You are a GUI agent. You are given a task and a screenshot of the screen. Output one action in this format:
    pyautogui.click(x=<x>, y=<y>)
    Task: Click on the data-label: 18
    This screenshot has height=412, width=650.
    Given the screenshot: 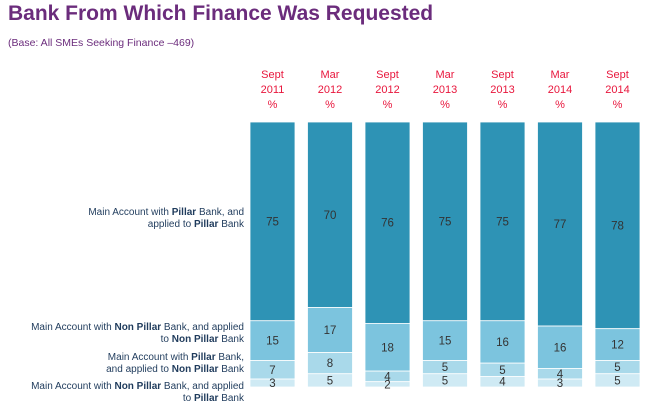 What is the action you would take?
    pyautogui.click(x=387, y=348)
    